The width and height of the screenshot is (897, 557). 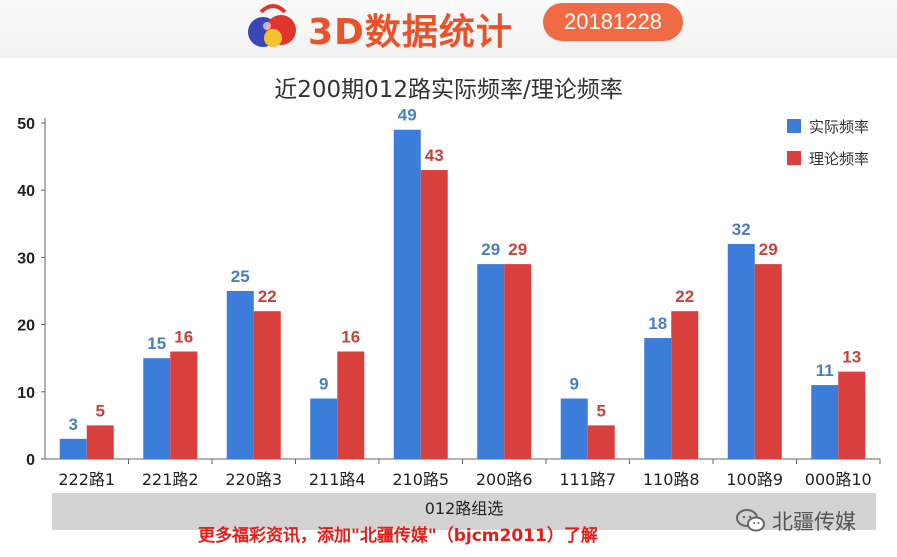 What do you see at coordinates (794, 126) in the screenshot?
I see `legend-swatch-actual` at bounding box center [794, 126].